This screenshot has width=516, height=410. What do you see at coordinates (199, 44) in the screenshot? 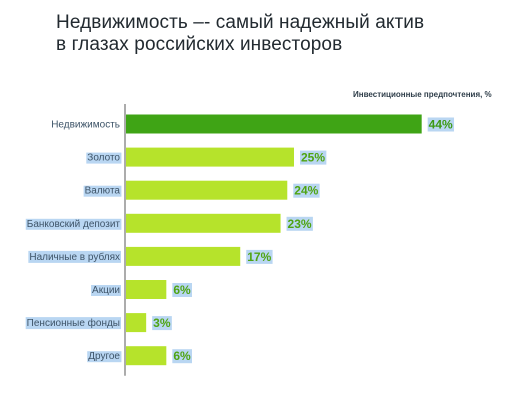
I see `title-line-2: в глазах российских инвесторов` at bounding box center [199, 44].